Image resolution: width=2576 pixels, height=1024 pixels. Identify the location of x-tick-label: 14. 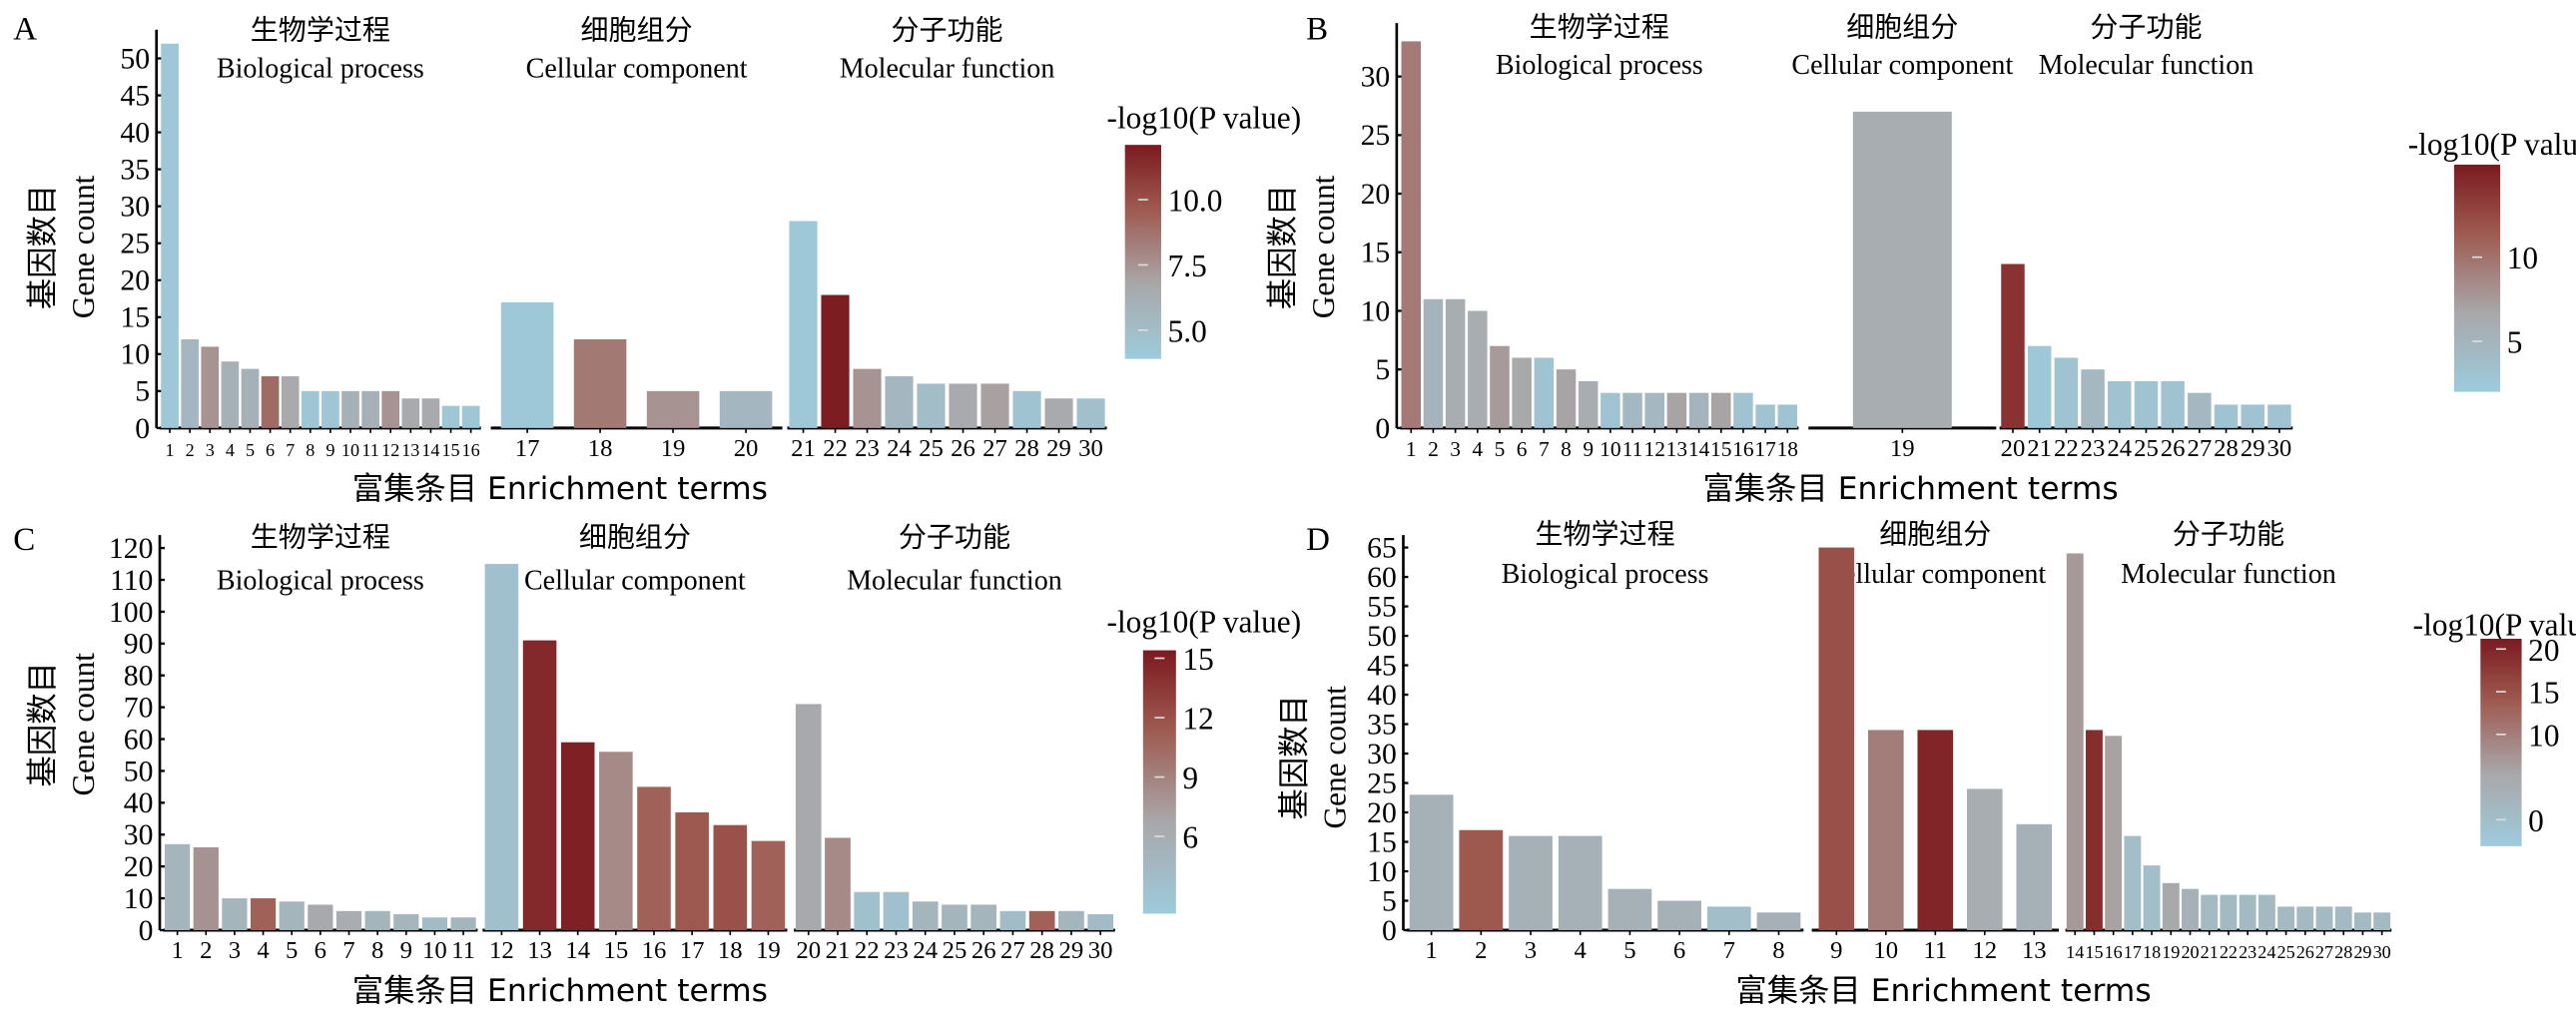
(577, 950).